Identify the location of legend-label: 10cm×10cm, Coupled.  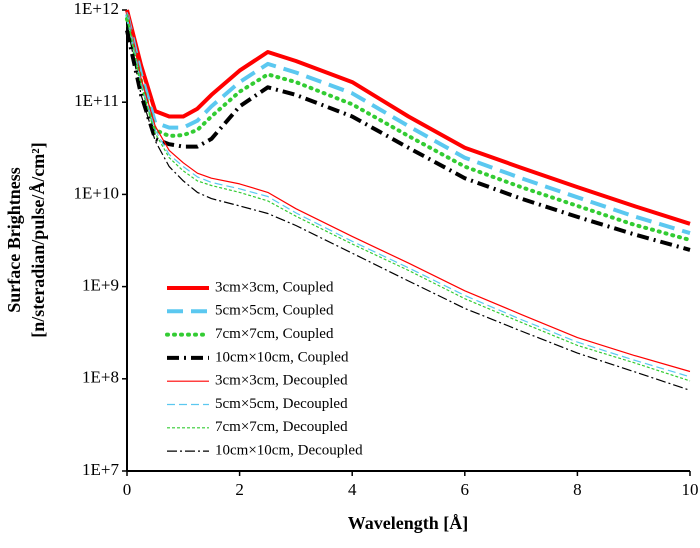
(282, 357).